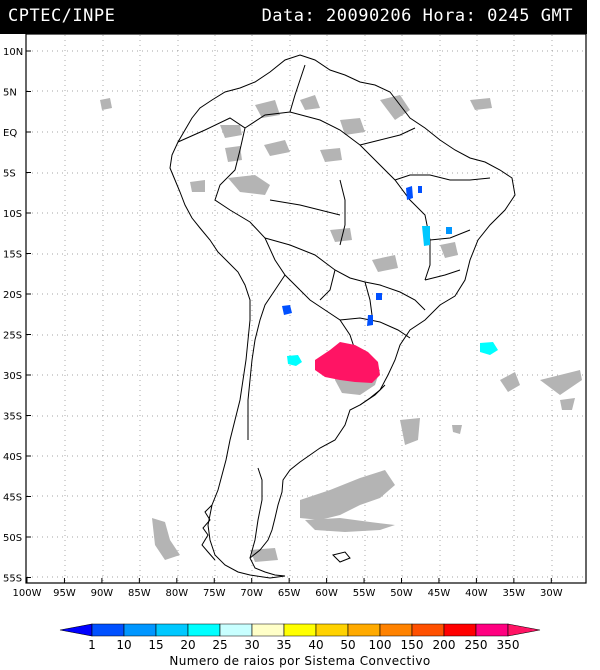 The image size is (600, 670). What do you see at coordinates (347, 645) in the screenshot?
I see `legend-value: 50` at bounding box center [347, 645].